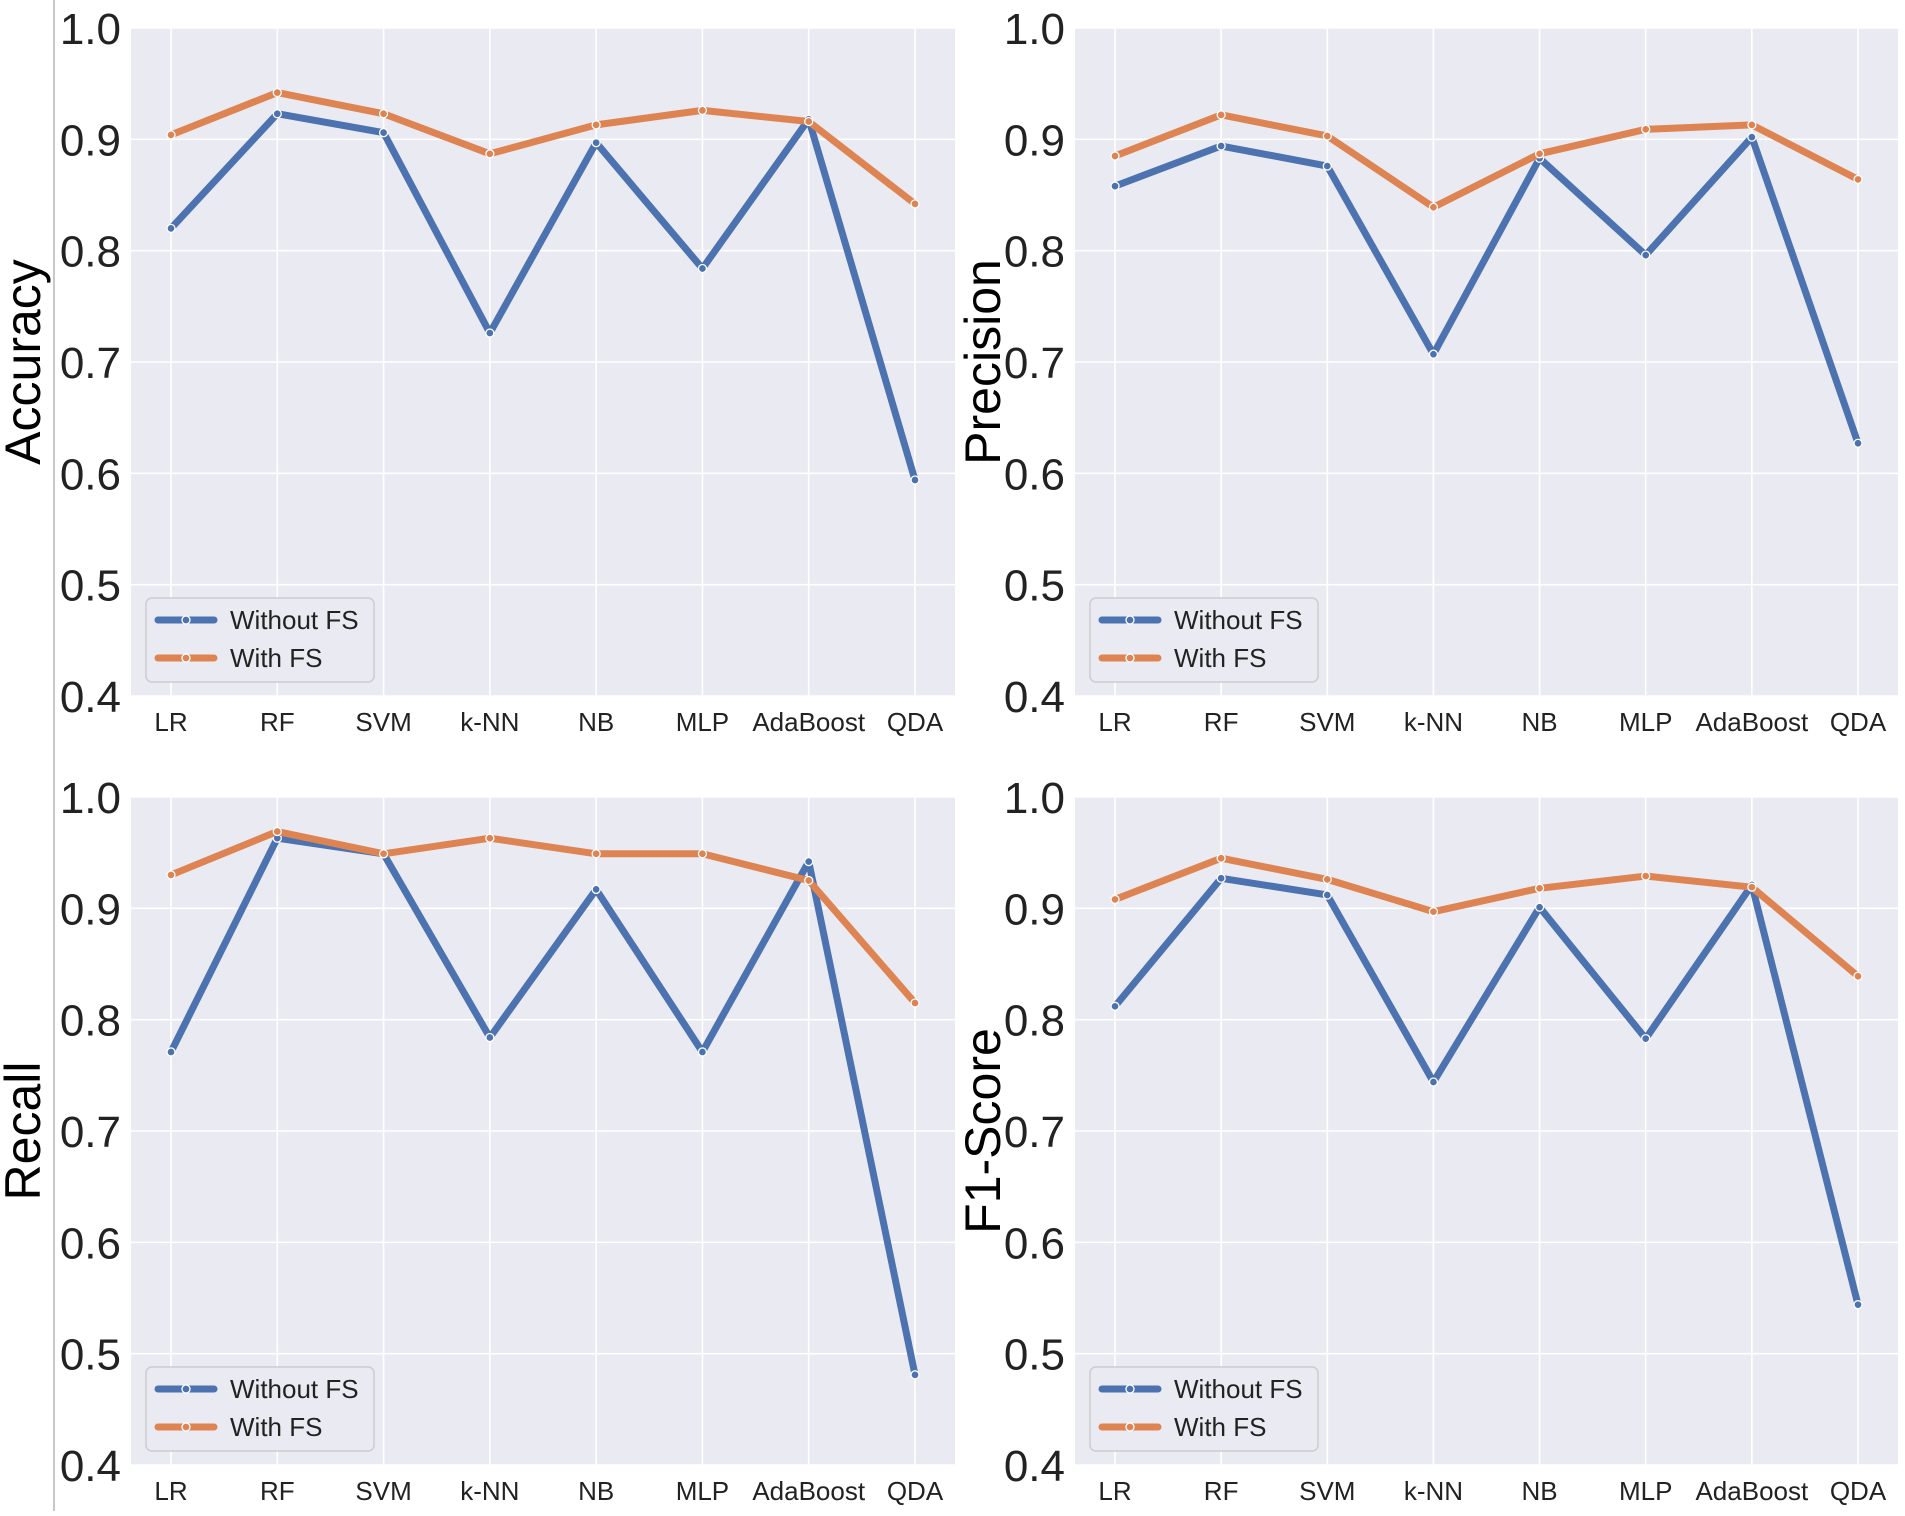 The image size is (1905, 1516). Describe the element at coordinates (983, 362) in the screenshot. I see `y-axis-label: Precision` at that location.